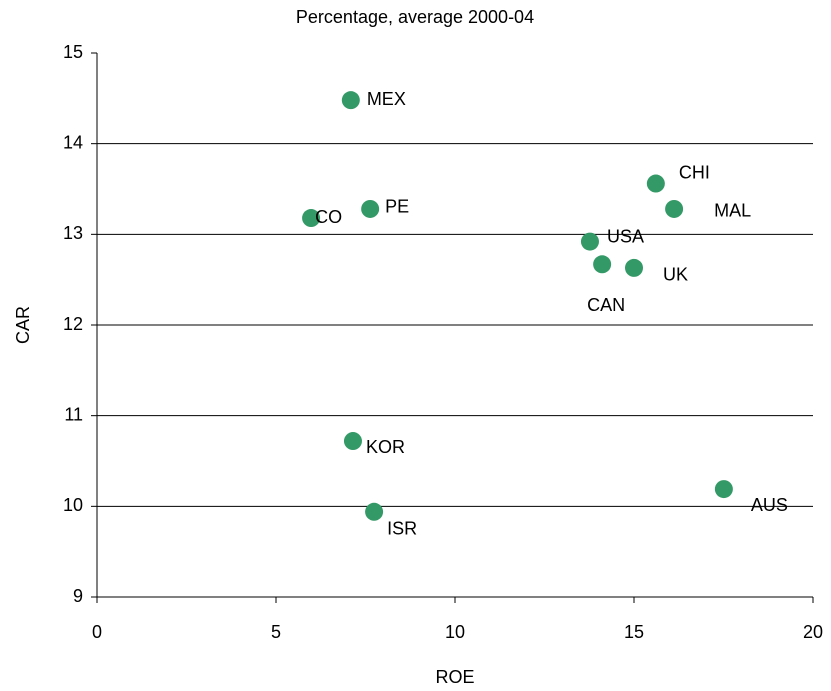  What do you see at coordinates (73, 142) in the screenshot?
I see `y-tick-label: 14` at bounding box center [73, 142].